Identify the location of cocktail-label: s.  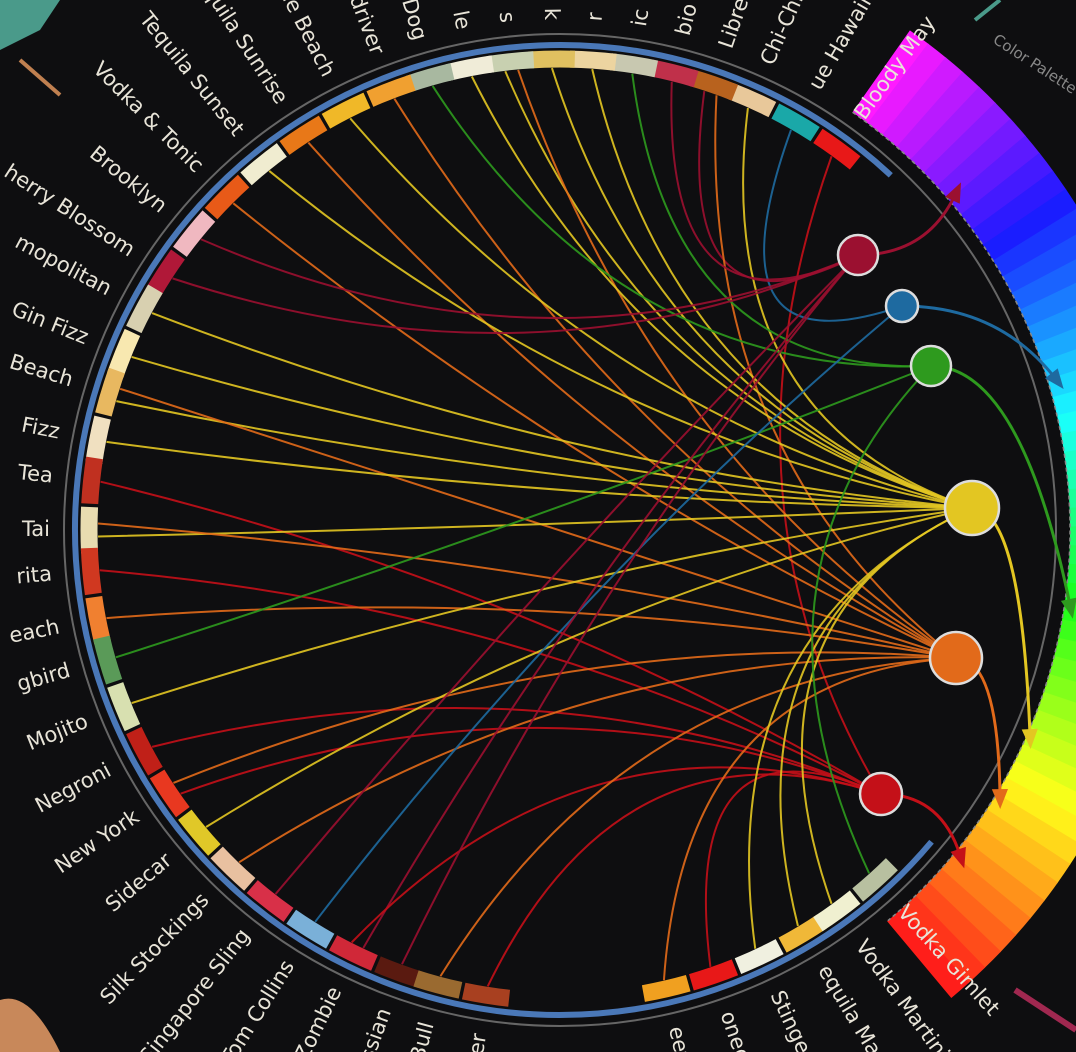
(507, 17).